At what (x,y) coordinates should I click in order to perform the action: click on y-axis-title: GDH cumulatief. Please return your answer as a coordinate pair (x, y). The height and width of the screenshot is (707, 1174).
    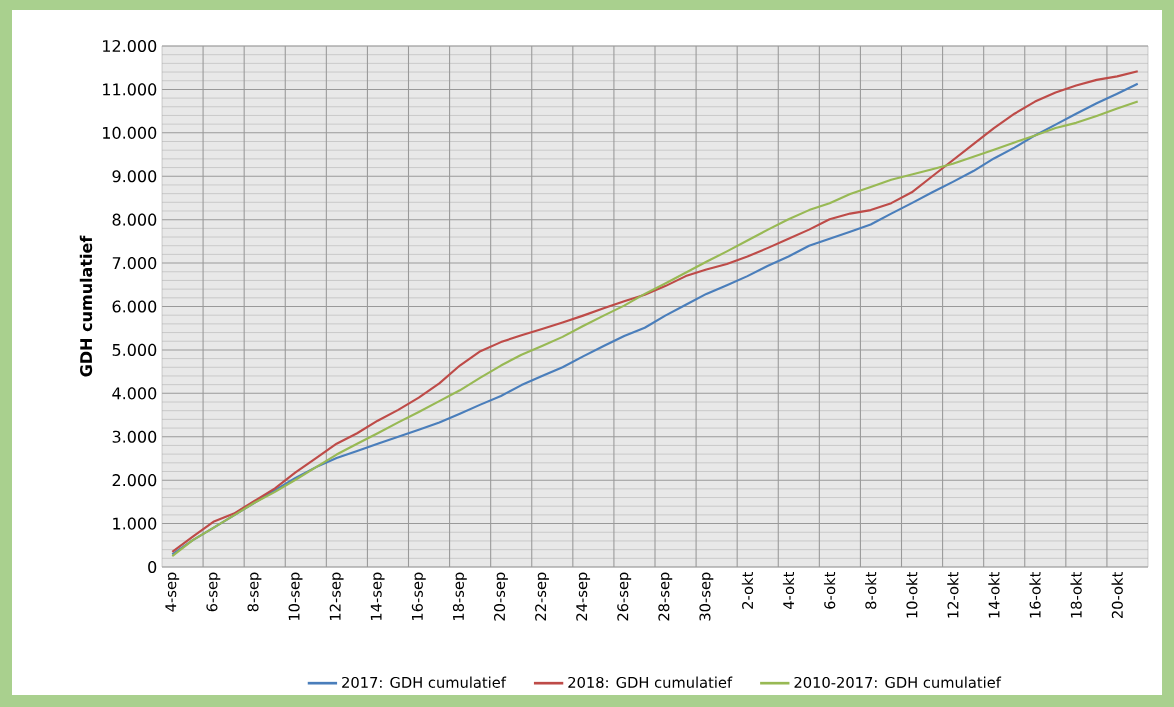
    Looking at the image, I should click on (86, 306).